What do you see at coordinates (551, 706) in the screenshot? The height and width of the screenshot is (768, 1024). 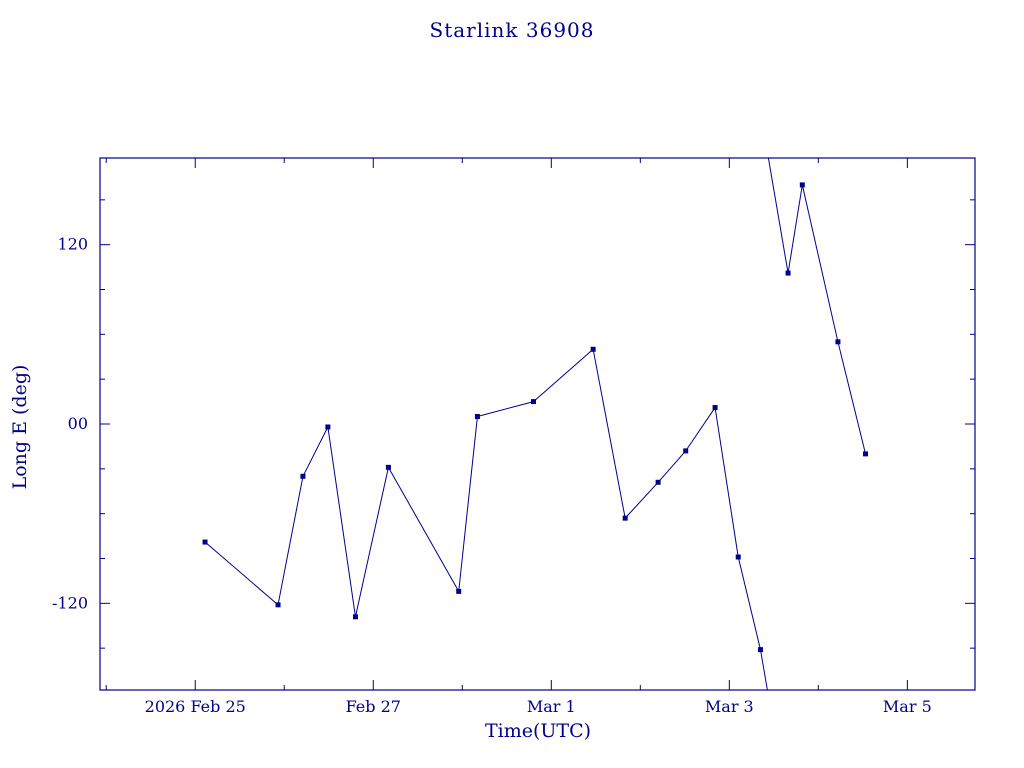 I see `svg-text: Mar 1` at bounding box center [551, 706].